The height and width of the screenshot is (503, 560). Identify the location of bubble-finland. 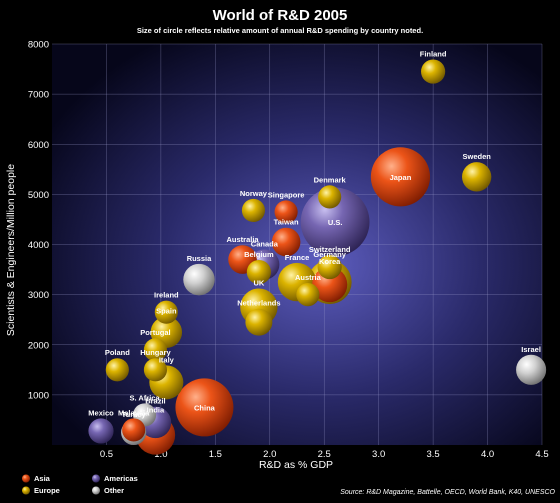
(433, 71).